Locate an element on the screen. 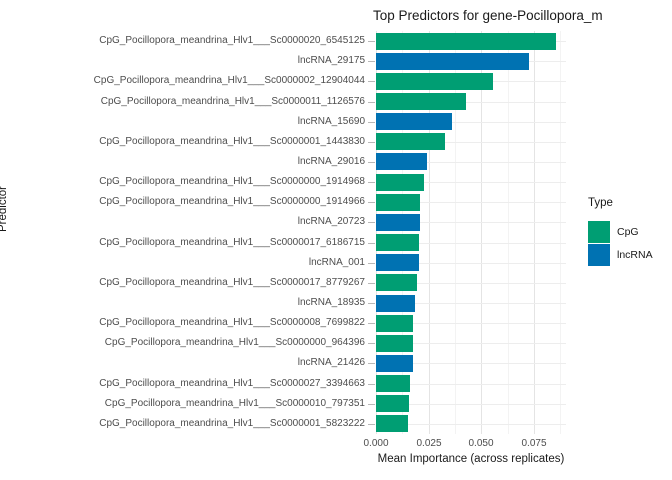 The width and height of the screenshot is (672, 480). y-axis-label: lncRNA_18935 is located at coordinates (331, 302).